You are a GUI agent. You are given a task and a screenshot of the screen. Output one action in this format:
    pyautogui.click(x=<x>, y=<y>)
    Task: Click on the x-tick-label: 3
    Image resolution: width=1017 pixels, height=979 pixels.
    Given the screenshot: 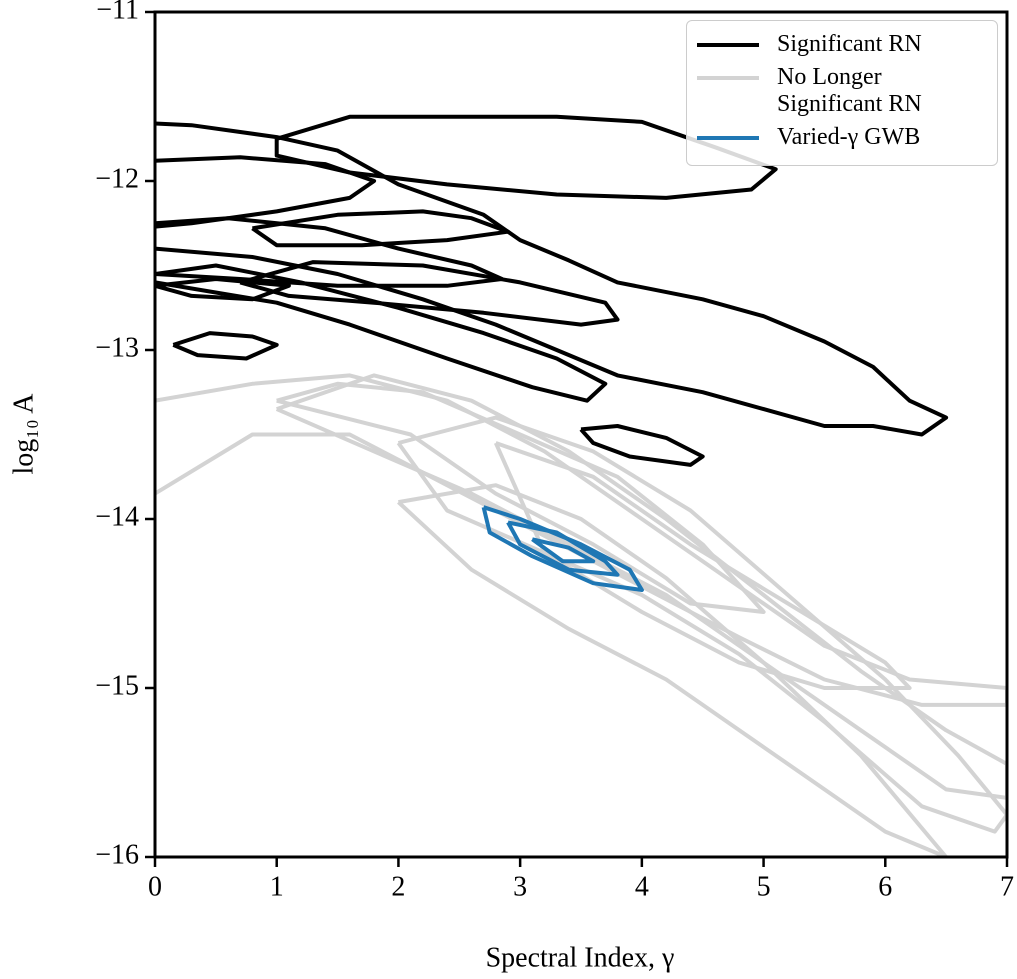 What is the action you would take?
    pyautogui.click(x=520, y=886)
    